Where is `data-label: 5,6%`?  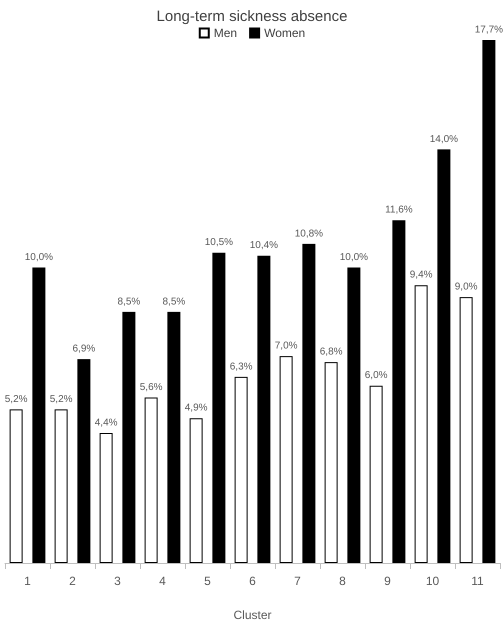
data-label: 5,6% is located at coordinates (151, 388).